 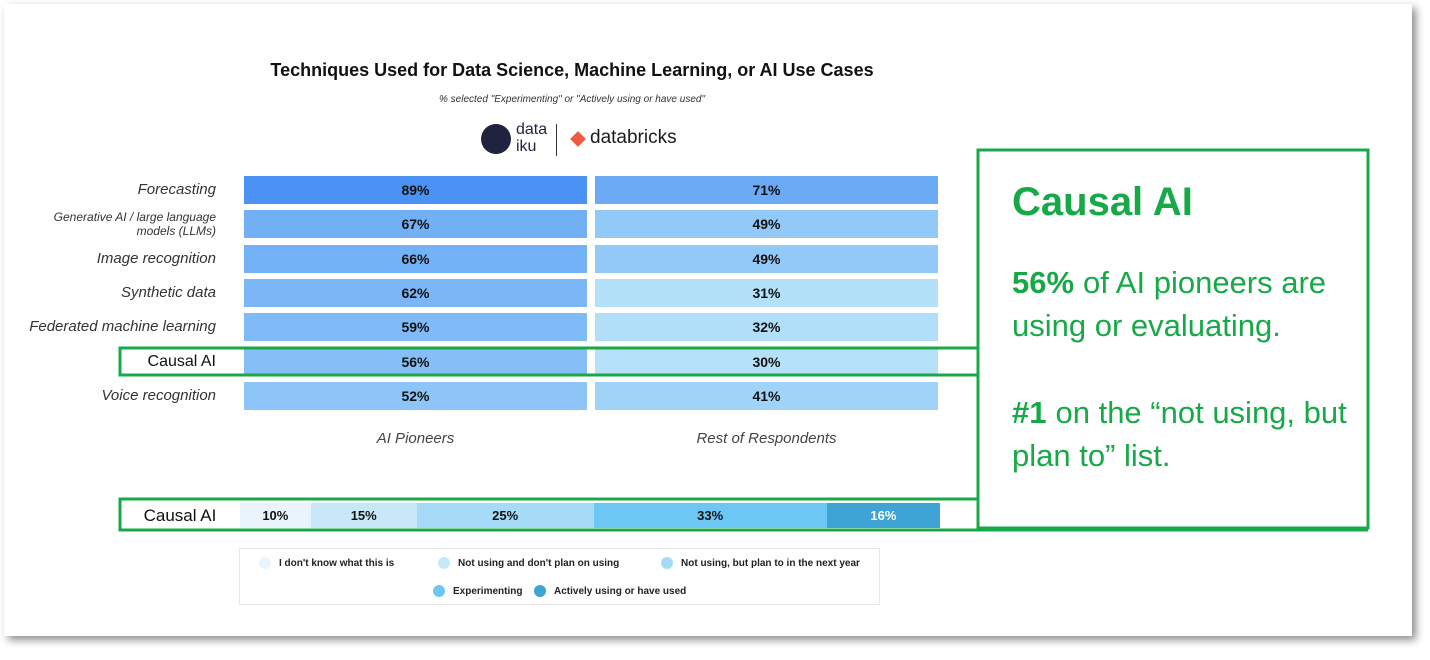 What do you see at coordinates (415, 438) in the screenshot?
I see `column-label: AI Pioneers` at bounding box center [415, 438].